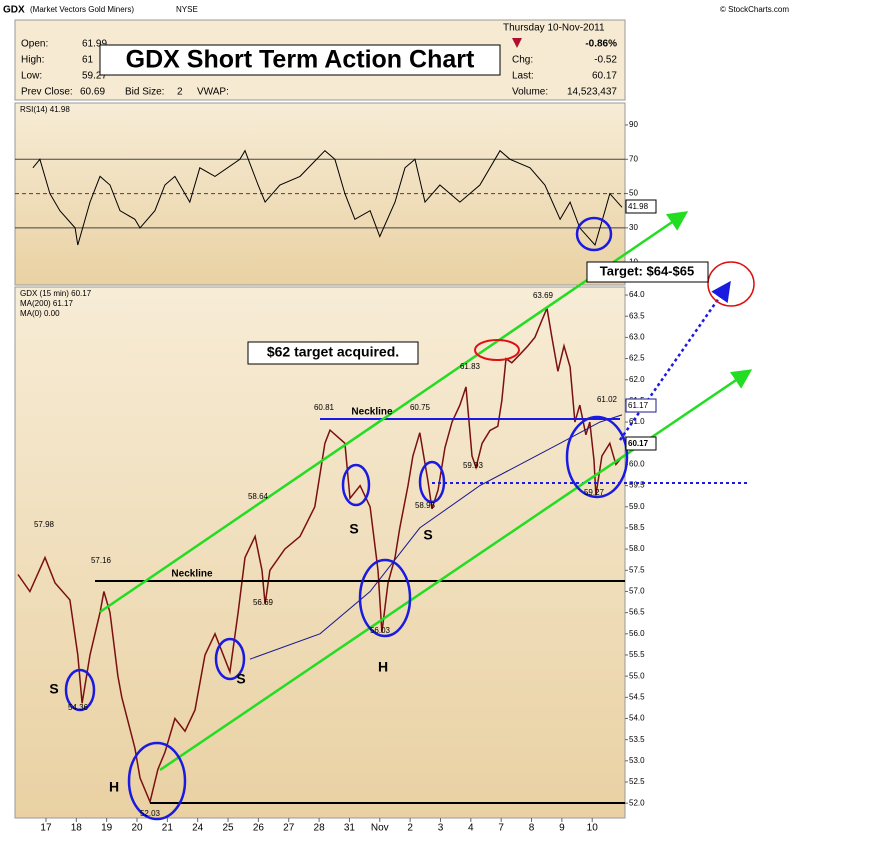  What do you see at coordinates (187, 9) in the screenshot?
I see `exchange: NYSE` at bounding box center [187, 9].